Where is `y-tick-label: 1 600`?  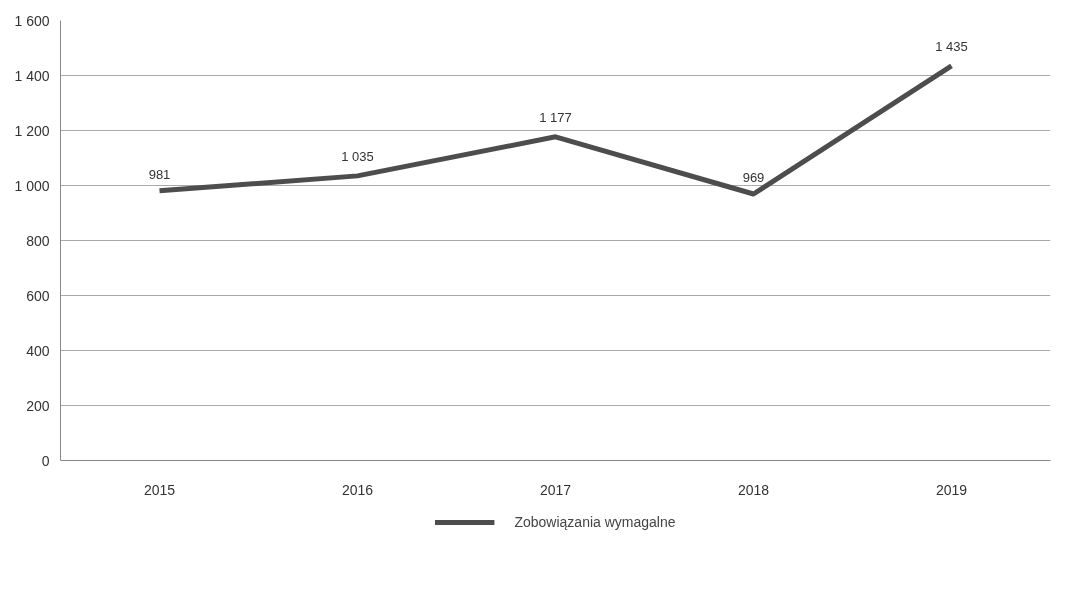
y-tick-label: 1 600 is located at coordinates (32, 20).